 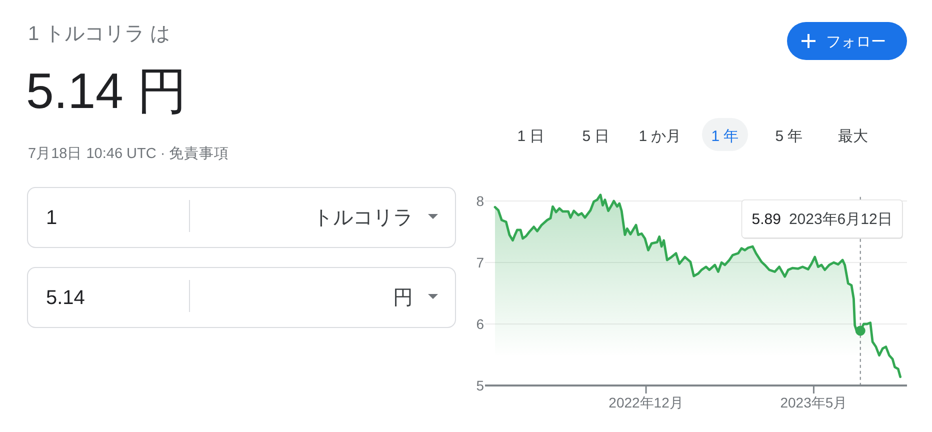 I want to click on text: トルコリラ, so click(x=363, y=218).